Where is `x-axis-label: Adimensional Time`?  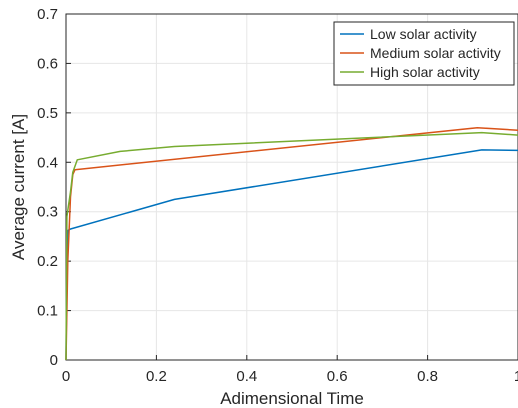 x-axis-label: Adimensional Time is located at coordinates (292, 398).